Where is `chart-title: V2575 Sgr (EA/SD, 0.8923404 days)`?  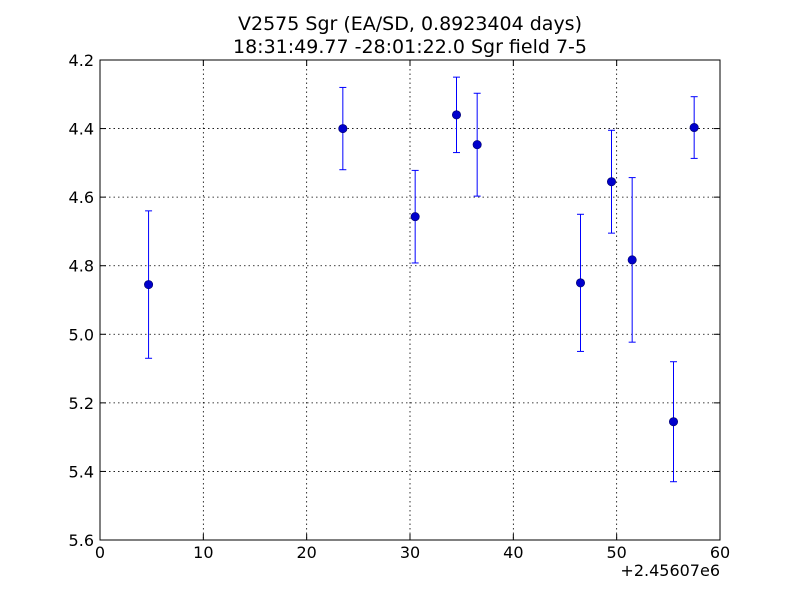 chart-title: V2575 Sgr (EA/SD, 0.8923404 days) is located at coordinates (410, 24).